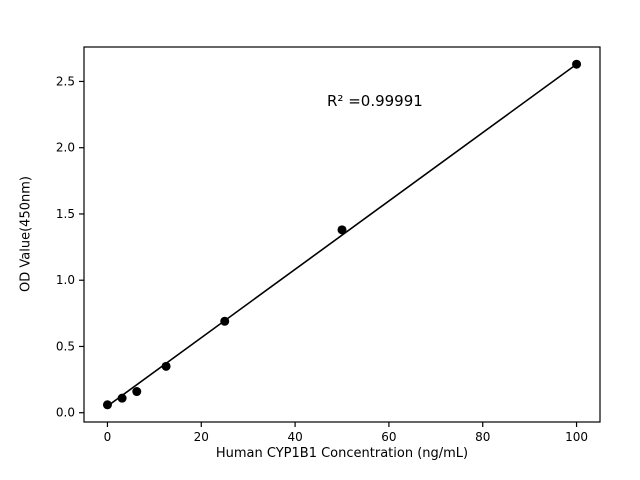 This screenshot has width=640, height=480. What do you see at coordinates (375, 101) in the screenshot?
I see `r-squared-annotation: R² =0.99991` at bounding box center [375, 101].